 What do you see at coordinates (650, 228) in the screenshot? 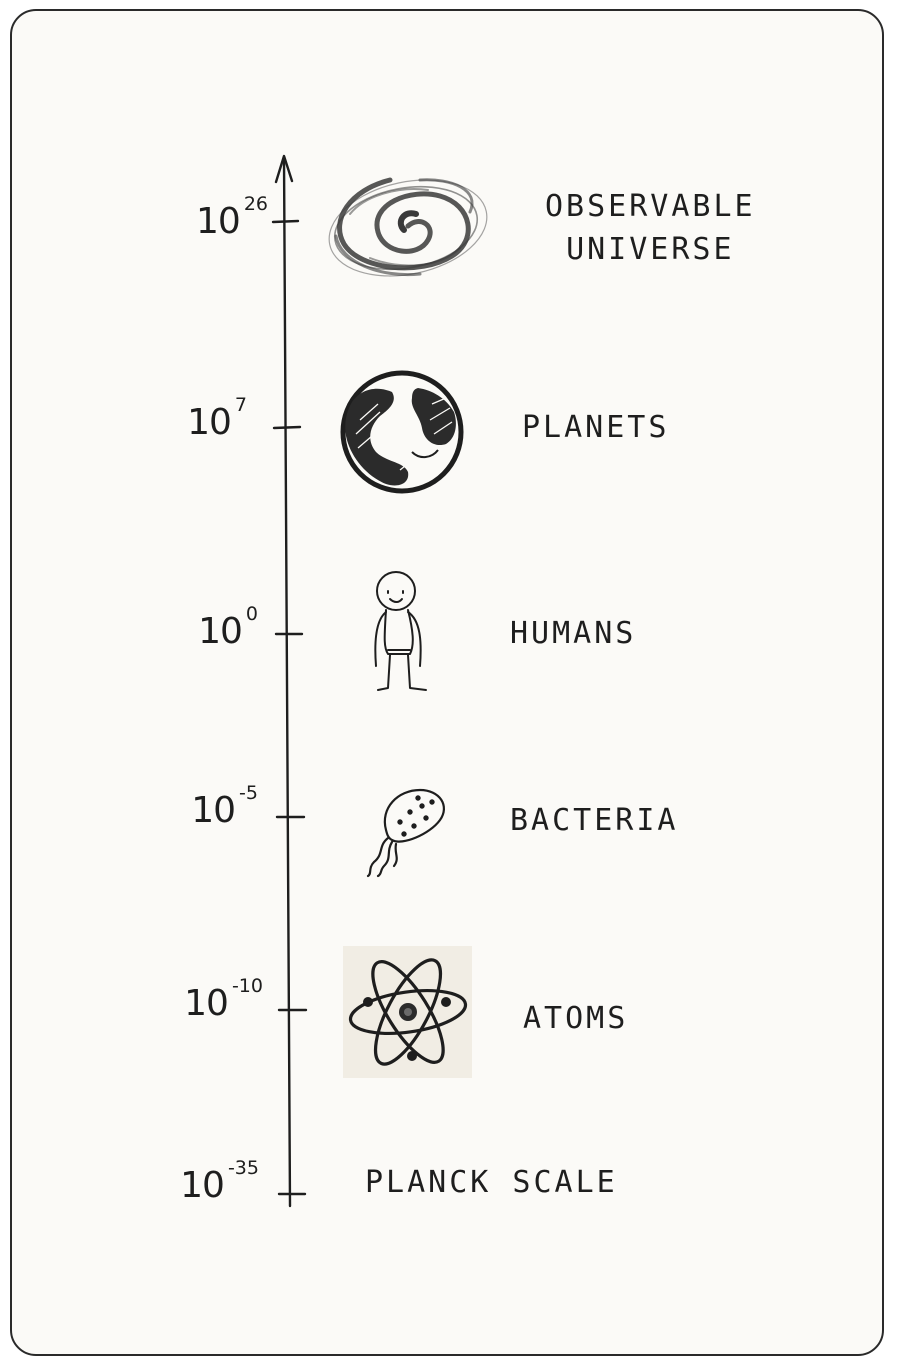
I see `label-observable-universe: OBSERVABLE UNIVERSE` at bounding box center [650, 228].